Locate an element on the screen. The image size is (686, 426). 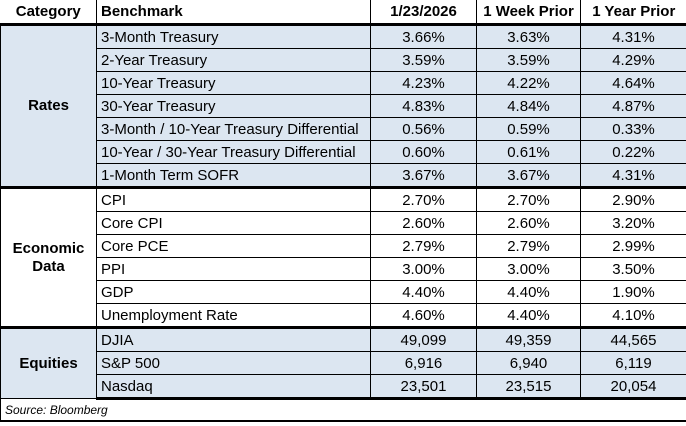
benchmark-cell: CPI is located at coordinates (233, 199).